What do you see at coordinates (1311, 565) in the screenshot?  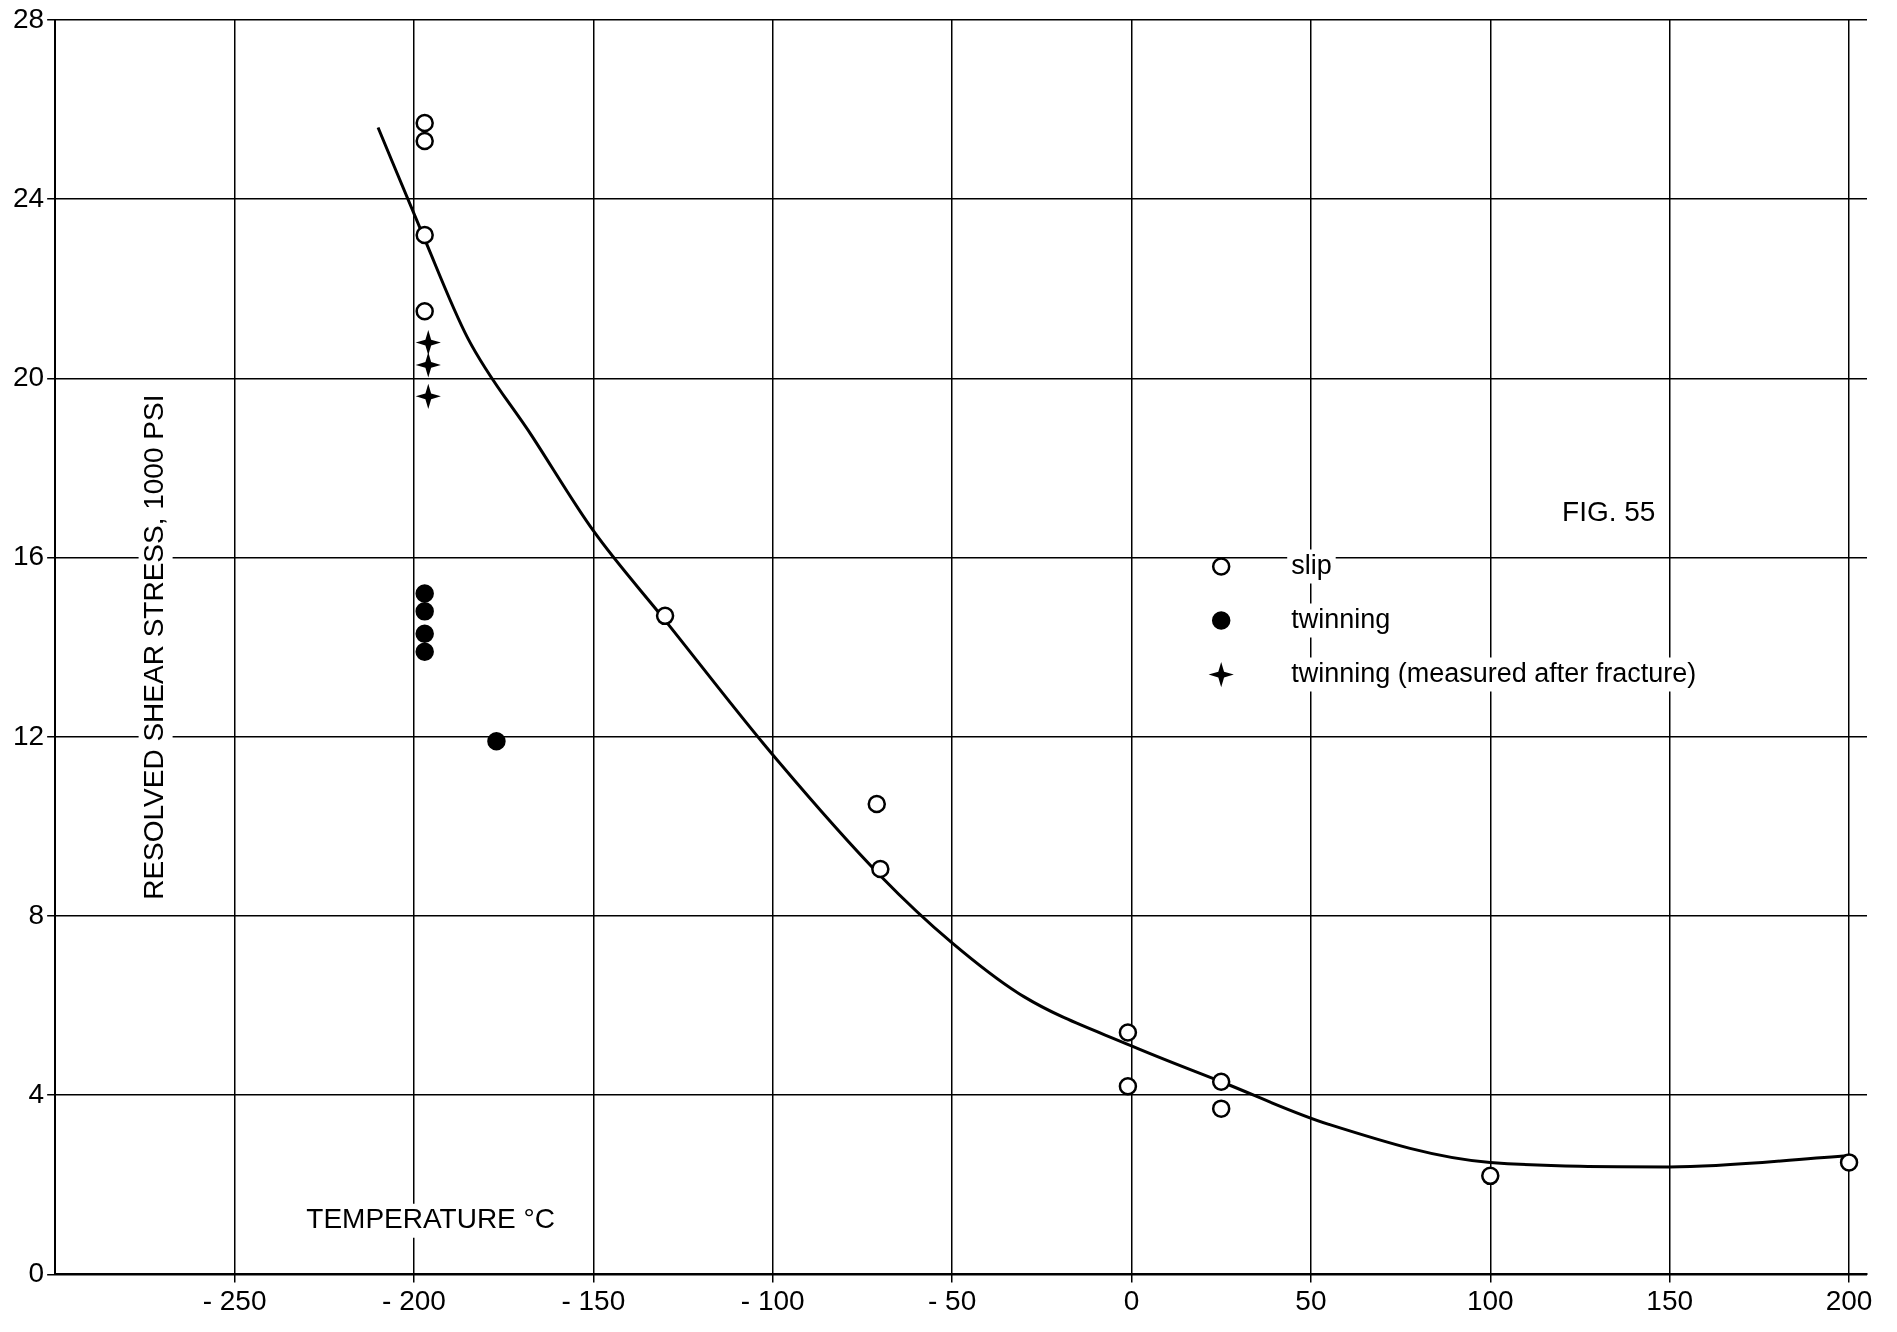 I see `legend-label: slip` at bounding box center [1311, 565].